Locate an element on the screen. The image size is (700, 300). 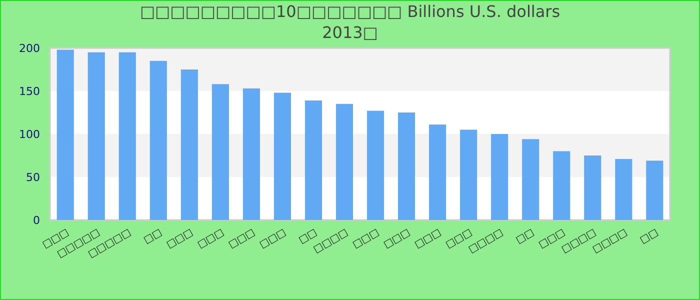
y-tick-label: 0 is located at coordinates (36, 220).